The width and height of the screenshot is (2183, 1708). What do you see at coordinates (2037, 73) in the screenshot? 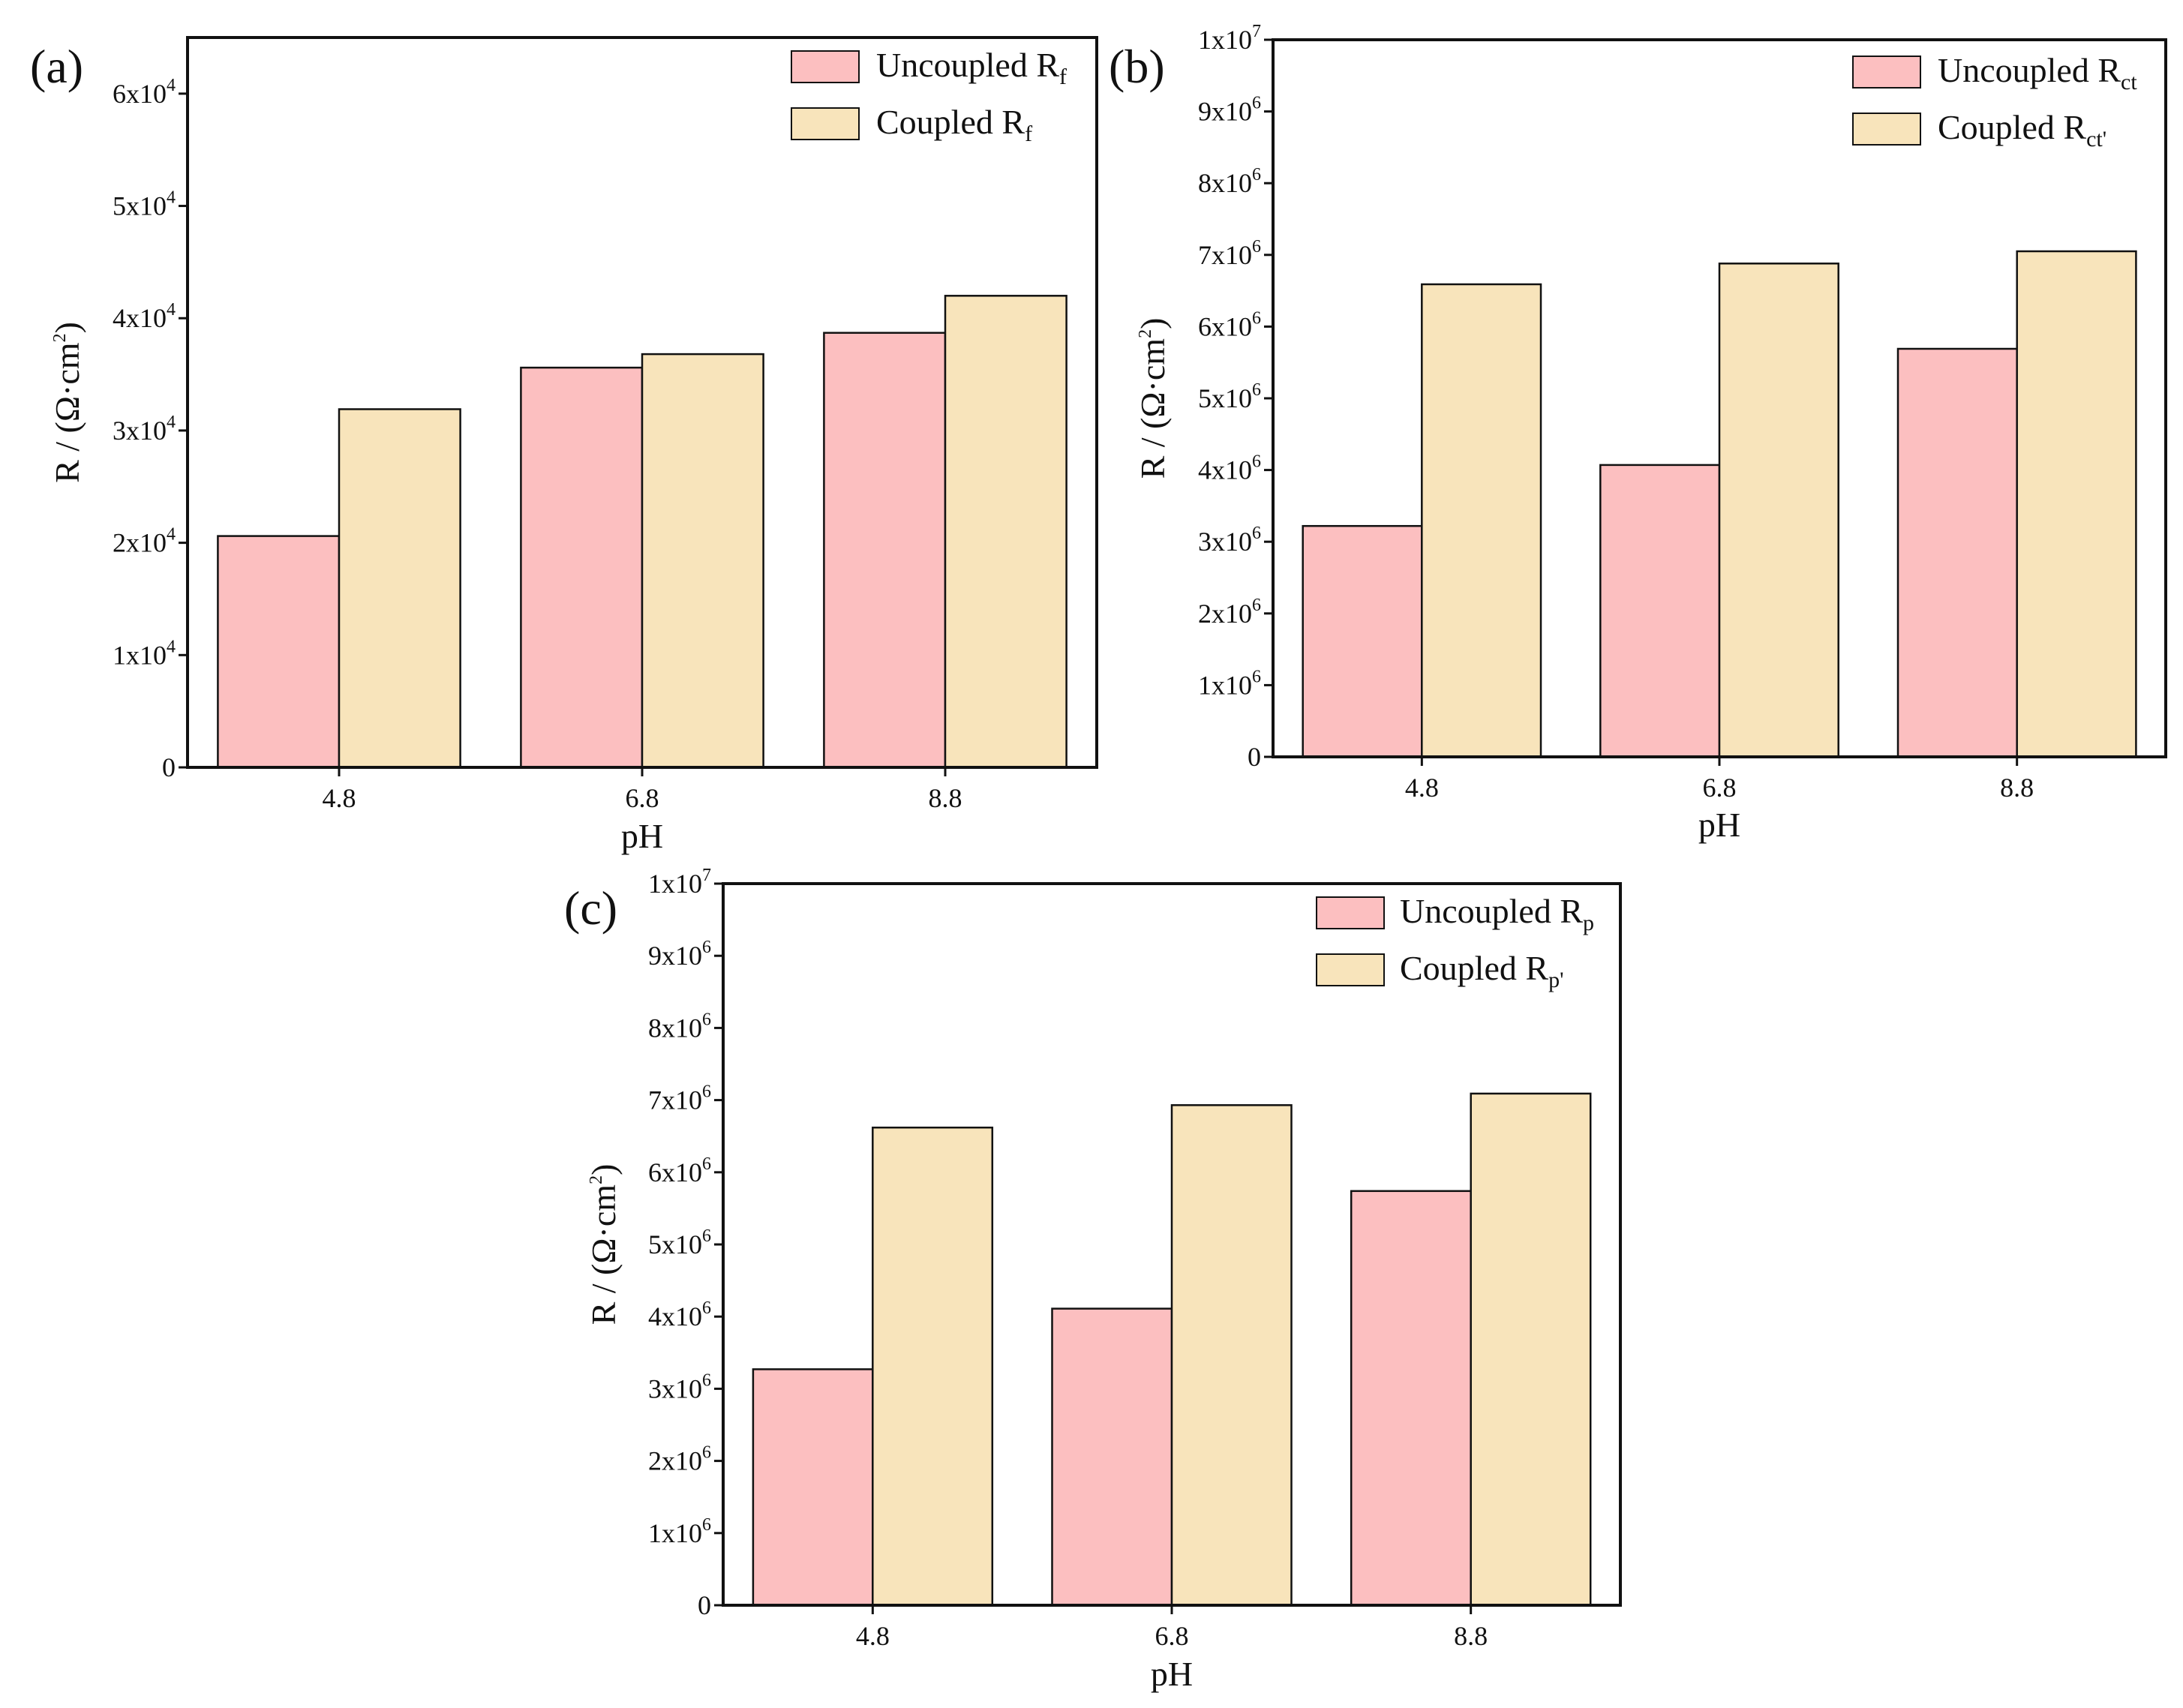
I see `legend-label: Uncoupled Rct` at bounding box center [2037, 73].